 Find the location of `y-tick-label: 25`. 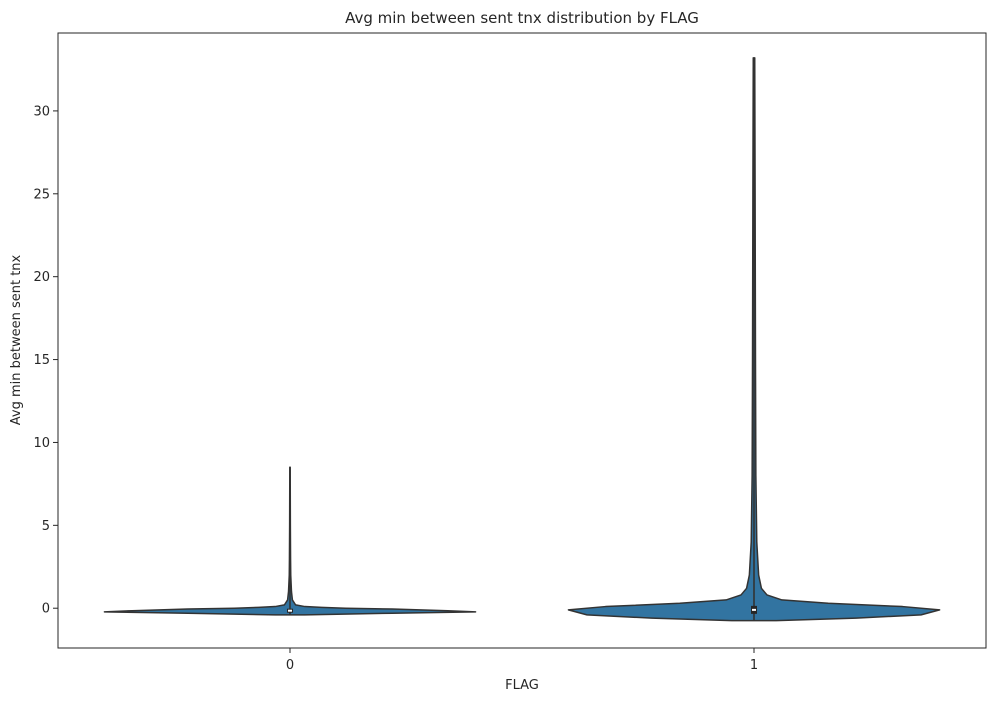

y-tick-label: 25 is located at coordinates (41, 194).